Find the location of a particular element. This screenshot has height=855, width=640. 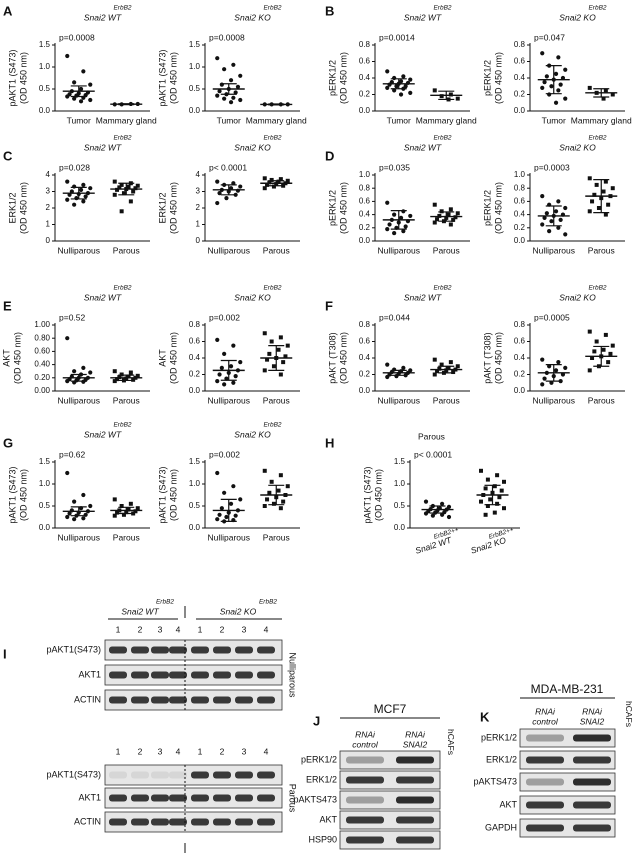

y-tick-label: 0 is located at coordinates (48, 240).